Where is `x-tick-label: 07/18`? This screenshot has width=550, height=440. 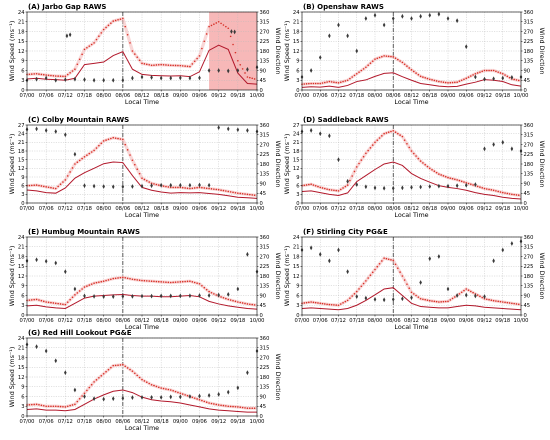 x-tick-label: 07/18 is located at coordinates (356, 96).